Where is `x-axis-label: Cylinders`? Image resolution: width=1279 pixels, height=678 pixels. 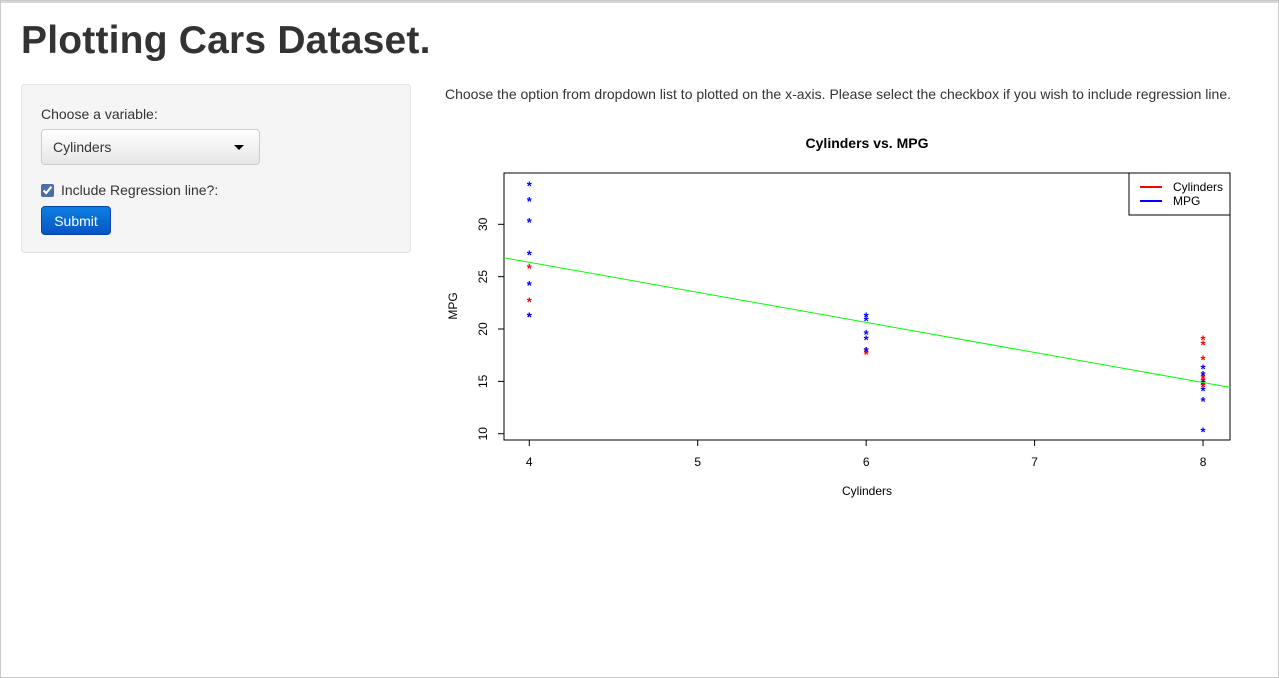
x-axis-label: Cylinders is located at coordinates (867, 491).